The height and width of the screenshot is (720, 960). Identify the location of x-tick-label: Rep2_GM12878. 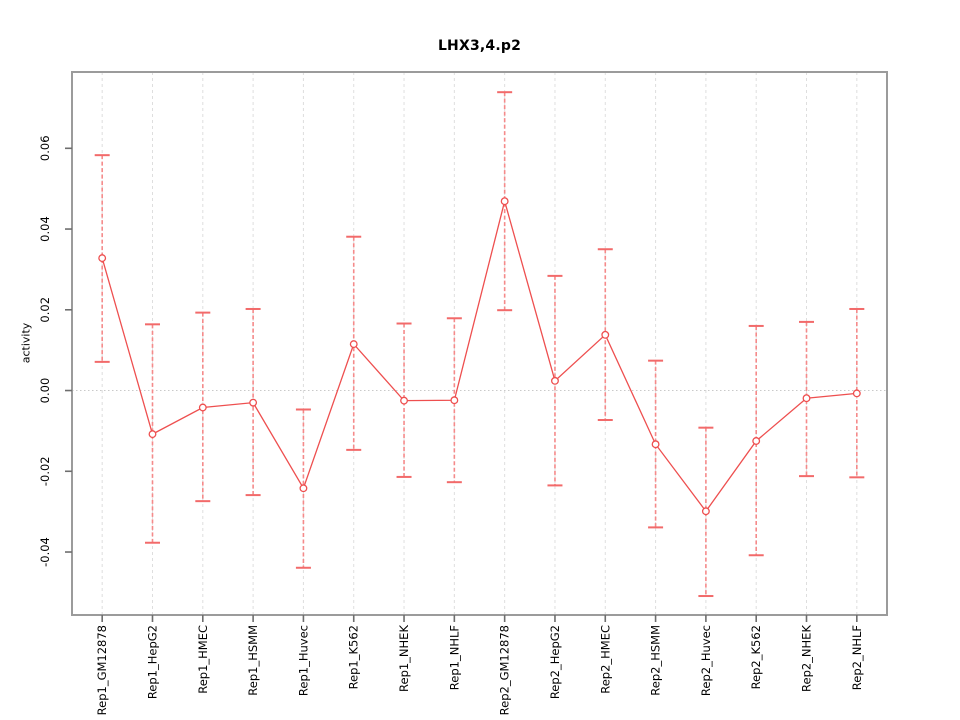
(505, 670).